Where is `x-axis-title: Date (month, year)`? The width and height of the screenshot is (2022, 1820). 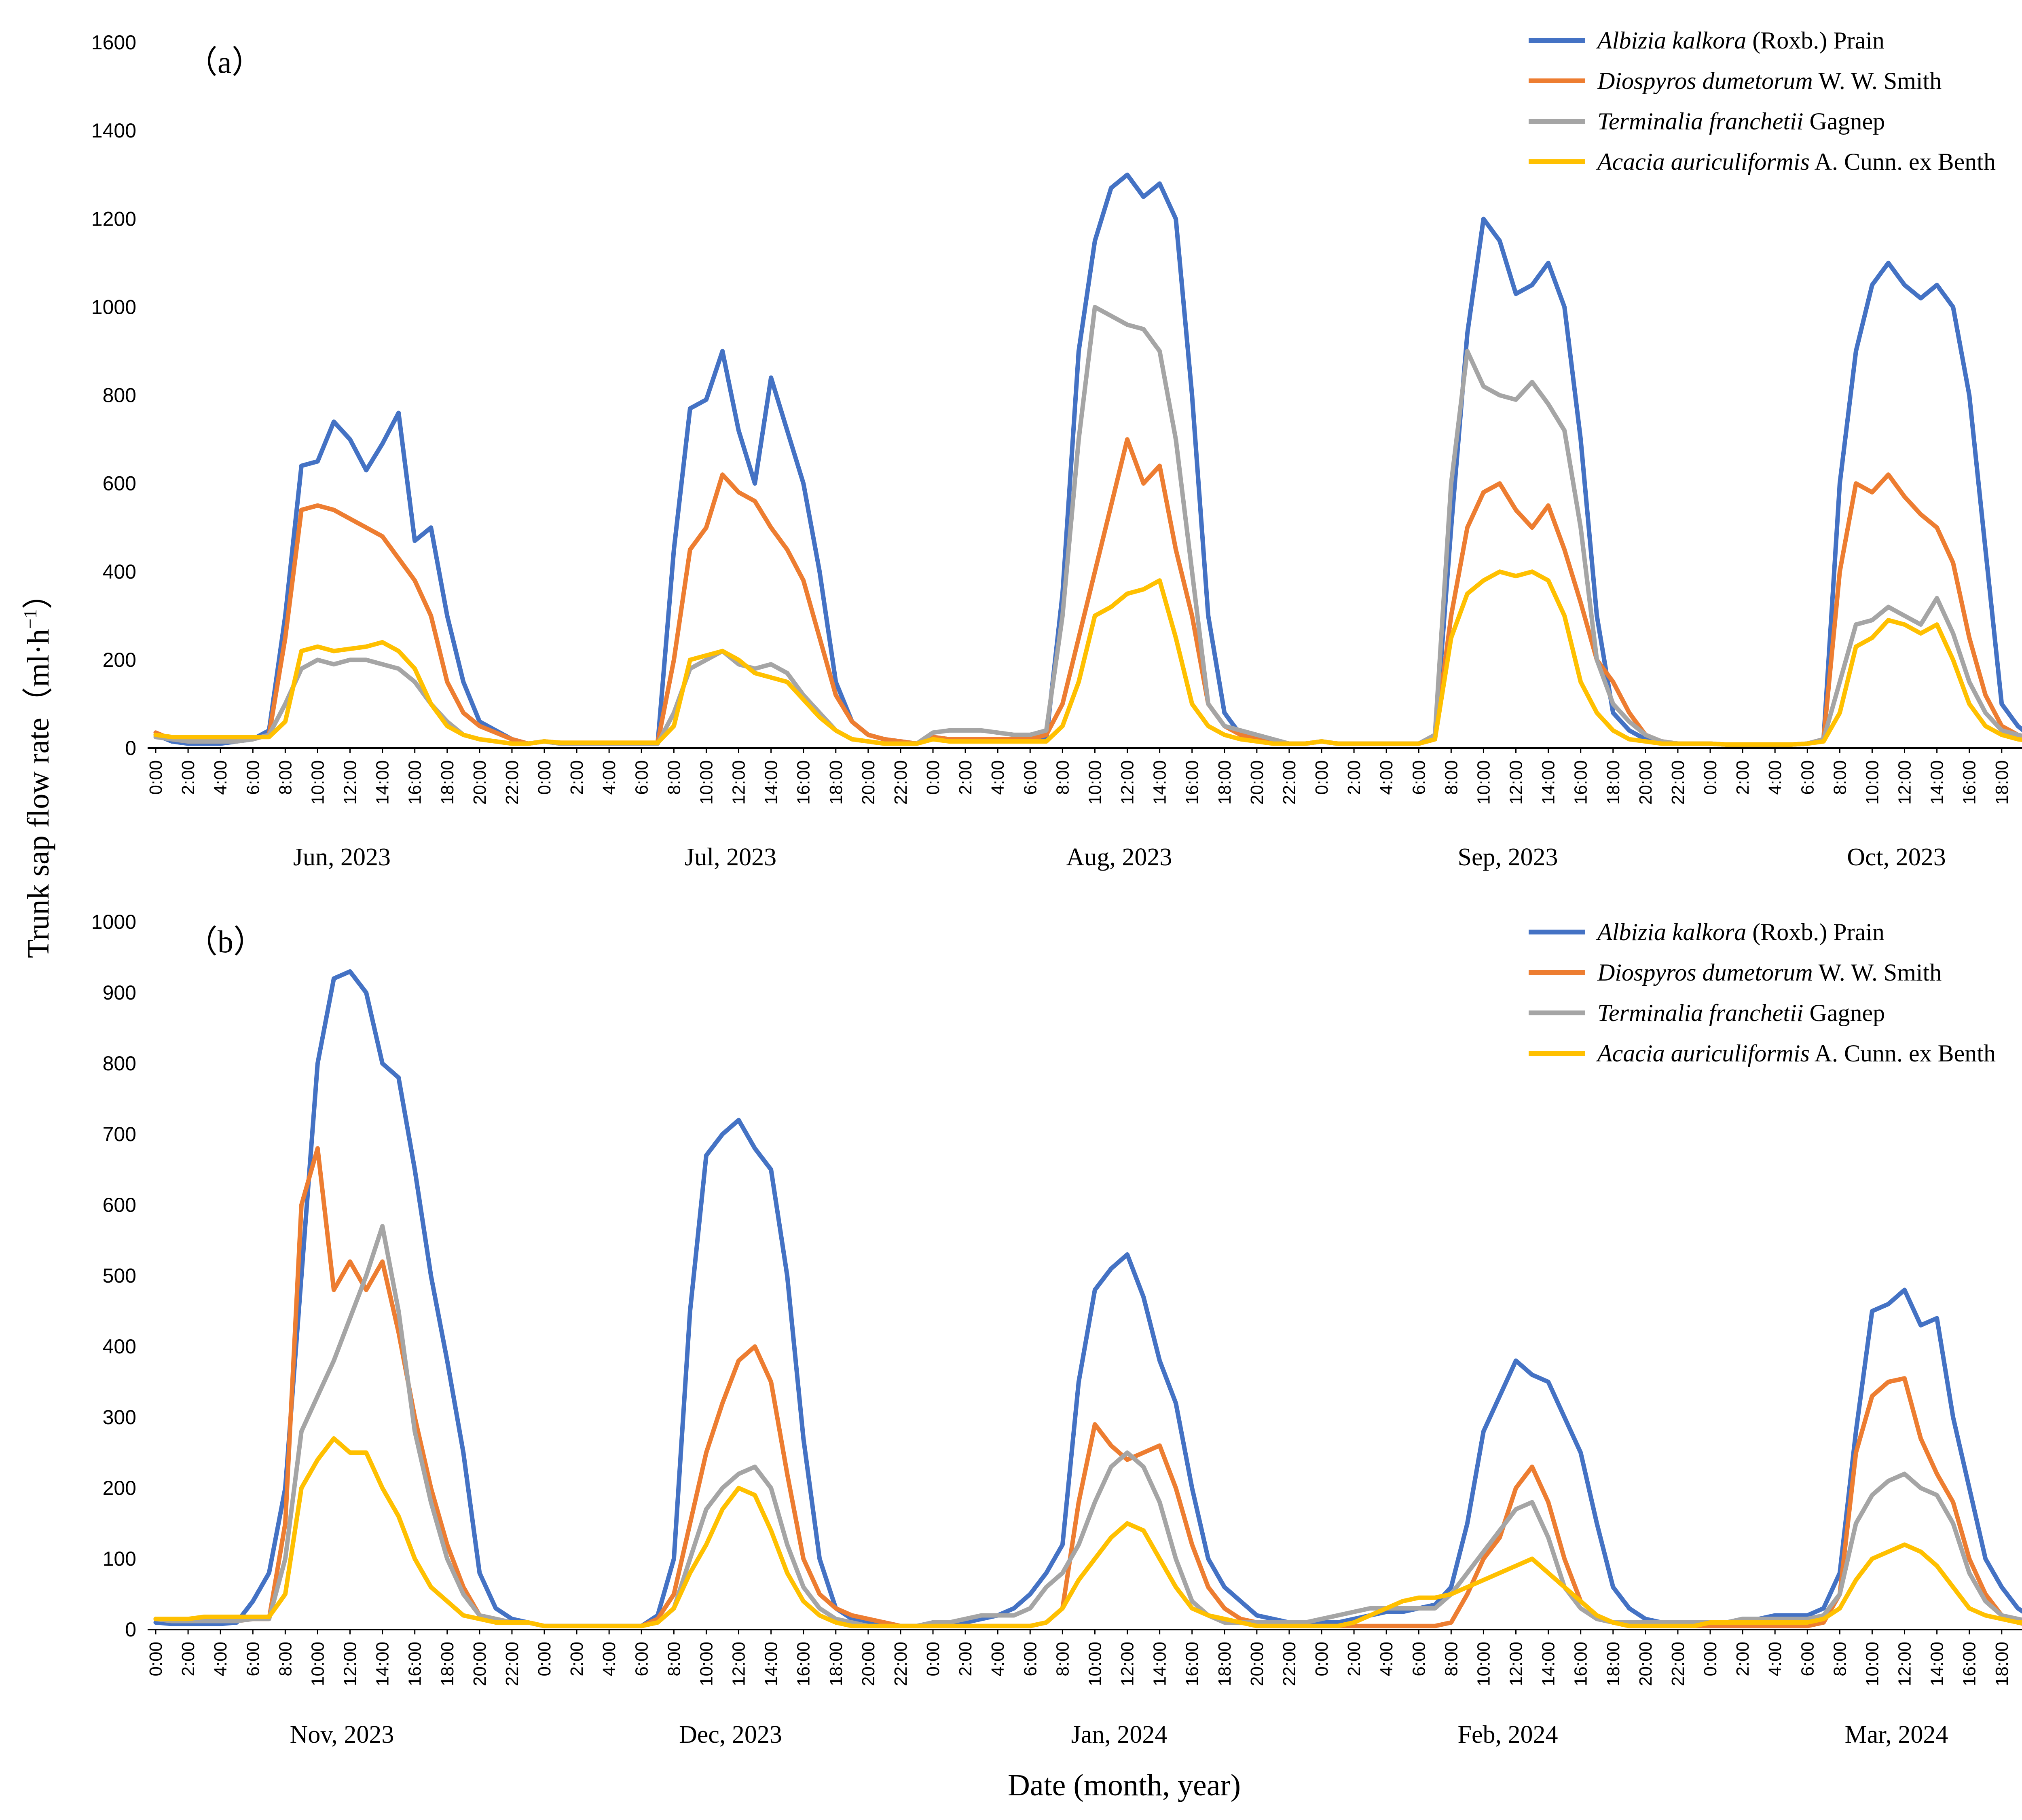 x-axis-title: Date (month, year) is located at coordinates (1124, 1785).